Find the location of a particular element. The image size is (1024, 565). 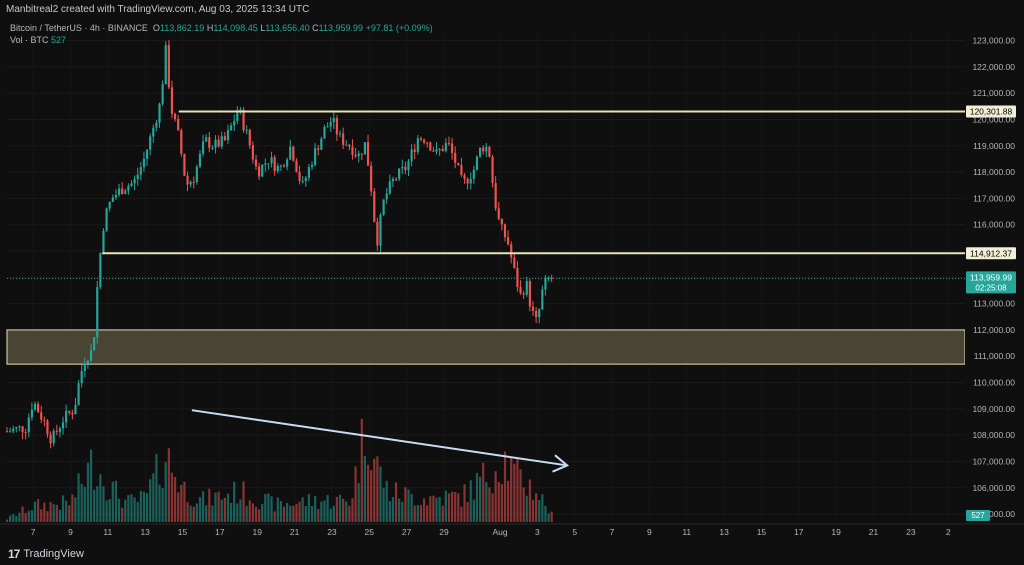

y-tick-label: 117,000.00 is located at coordinates (994, 198).